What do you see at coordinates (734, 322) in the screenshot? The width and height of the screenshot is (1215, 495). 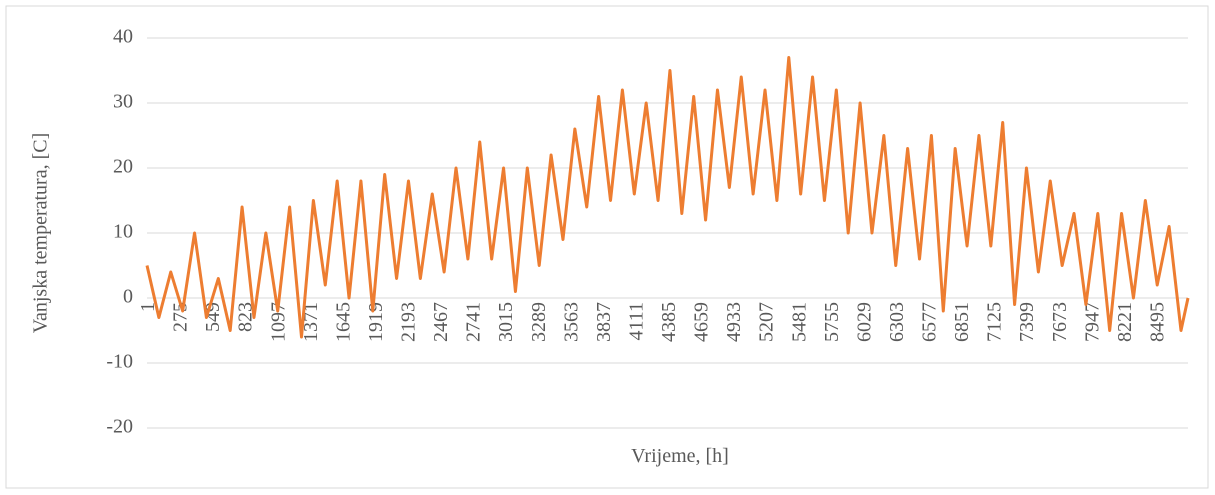 I see `x-tick-label: 4933` at bounding box center [734, 322].